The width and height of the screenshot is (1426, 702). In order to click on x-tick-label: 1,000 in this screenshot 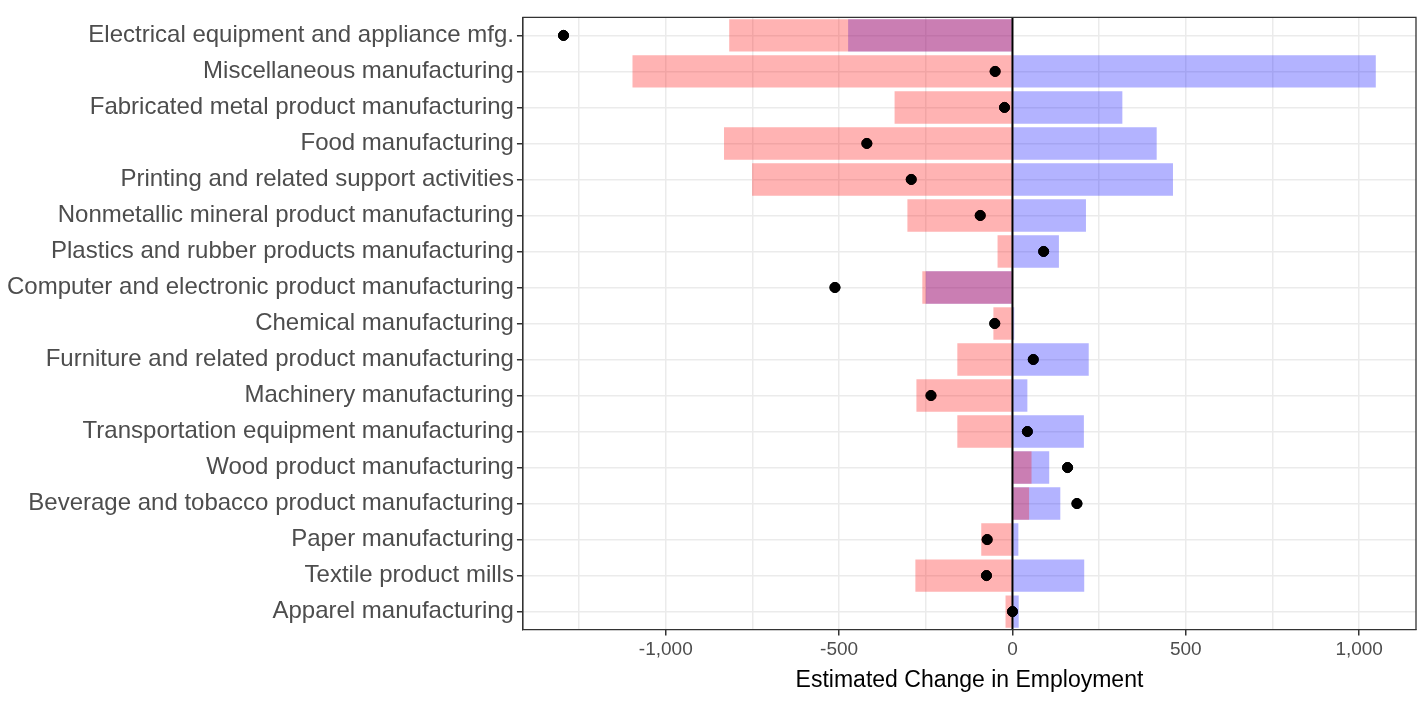, I will do `click(1359, 649)`.